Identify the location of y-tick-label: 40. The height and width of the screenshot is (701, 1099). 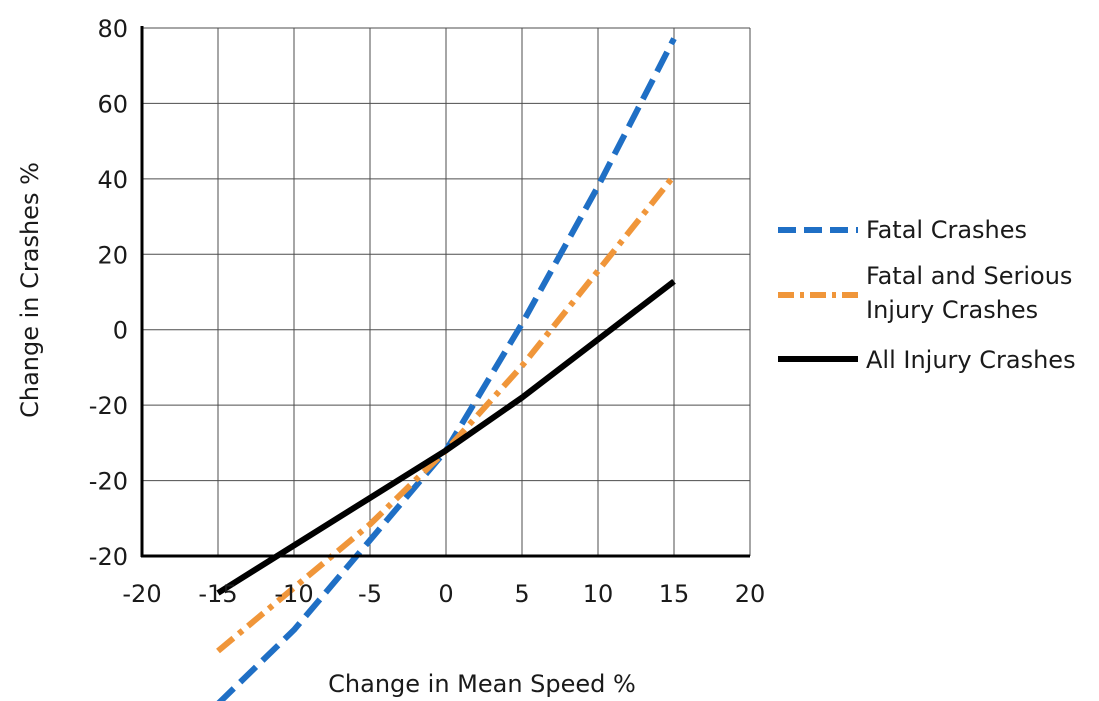
(112, 180).